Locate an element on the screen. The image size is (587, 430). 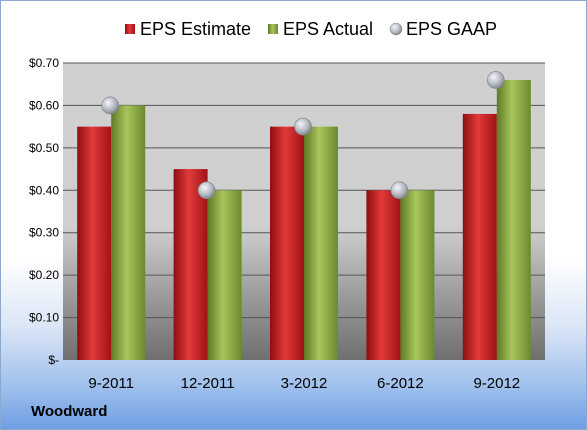
x-tick-label: 3-2012 is located at coordinates (304, 383).